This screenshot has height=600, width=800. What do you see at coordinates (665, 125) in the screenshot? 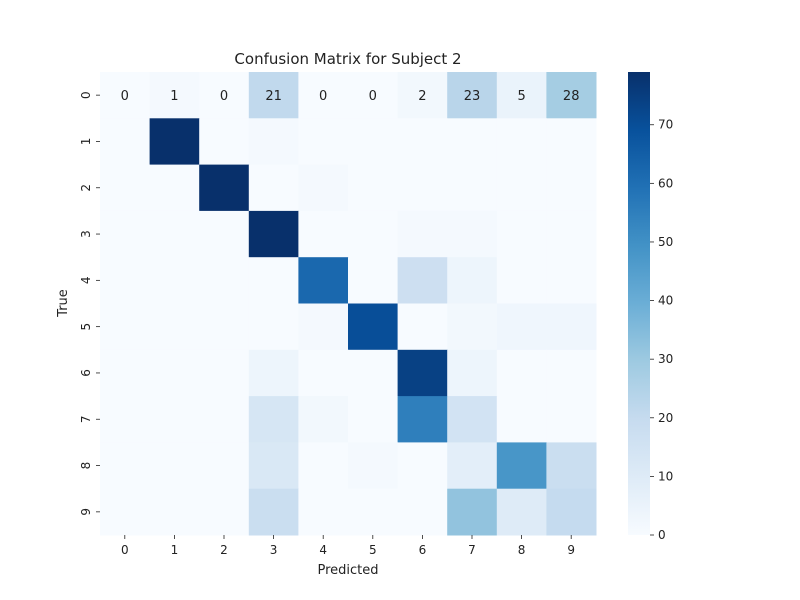
I see `colorbar-tick-label: 70` at bounding box center [665, 125].